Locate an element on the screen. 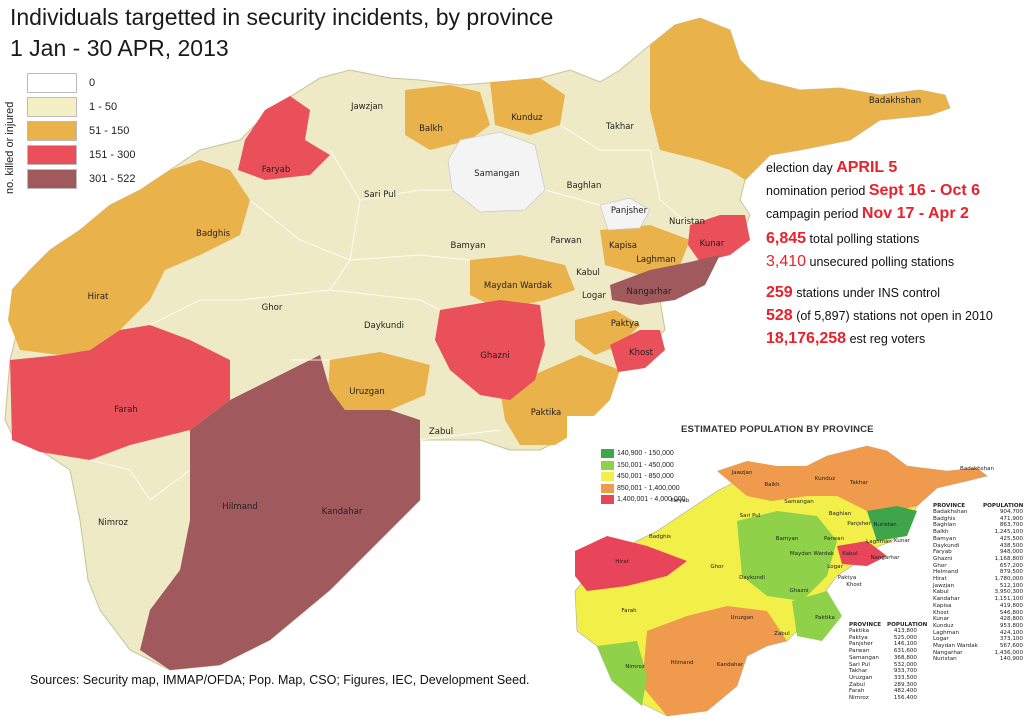  inset-province-label: Daykundi is located at coordinates (752, 578).